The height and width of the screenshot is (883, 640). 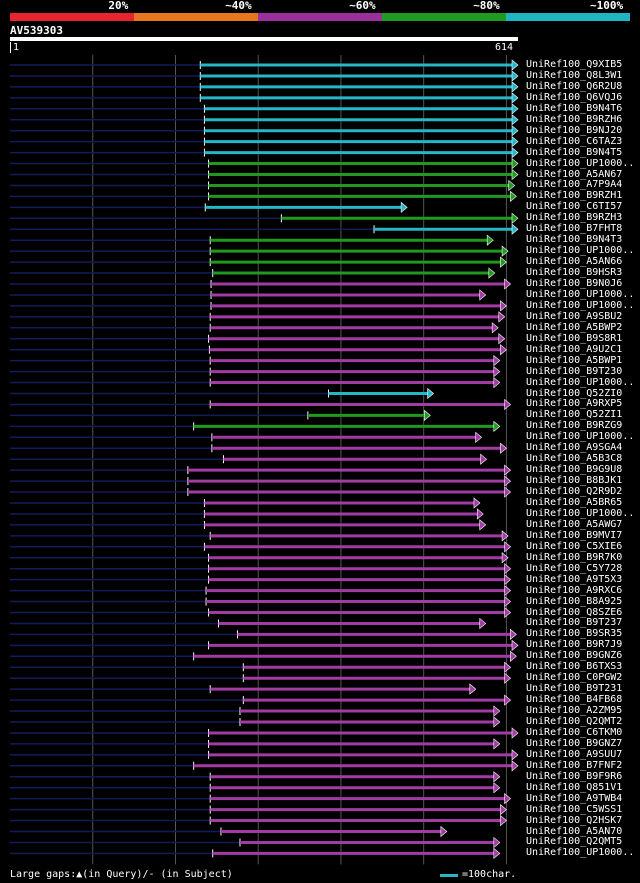 What do you see at coordinates (574, 524) in the screenshot?
I see `hit-label: UniRef100_A5AWG7` at bounding box center [574, 524].